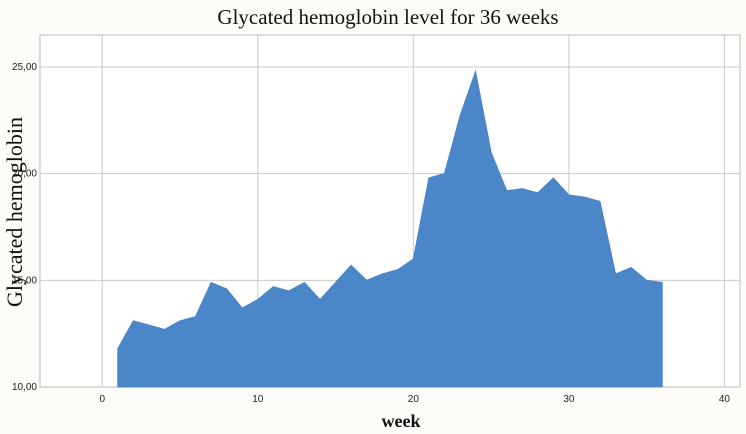 The width and height of the screenshot is (746, 434). What do you see at coordinates (387, 17) in the screenshot?
I see `chart-title: Glycated hemoglobin level for 36 weeks` at bounding box center [387, 17].